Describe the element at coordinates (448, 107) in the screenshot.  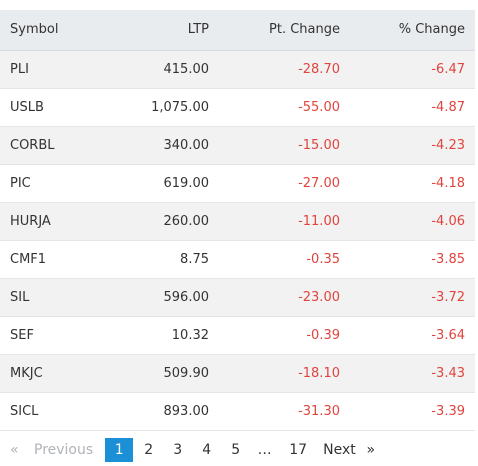
I see `pct-change-cell: -4.87` at that location.